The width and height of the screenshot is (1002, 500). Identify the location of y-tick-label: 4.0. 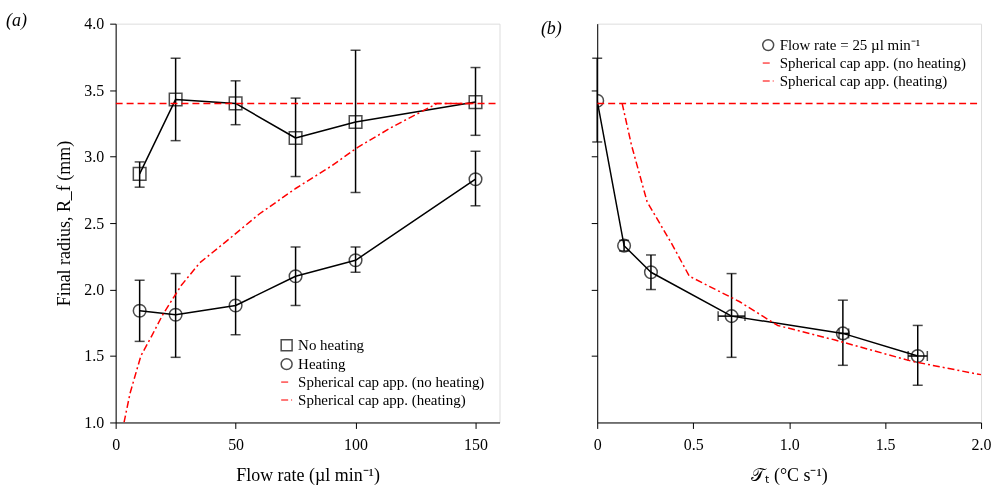
(94, 24).